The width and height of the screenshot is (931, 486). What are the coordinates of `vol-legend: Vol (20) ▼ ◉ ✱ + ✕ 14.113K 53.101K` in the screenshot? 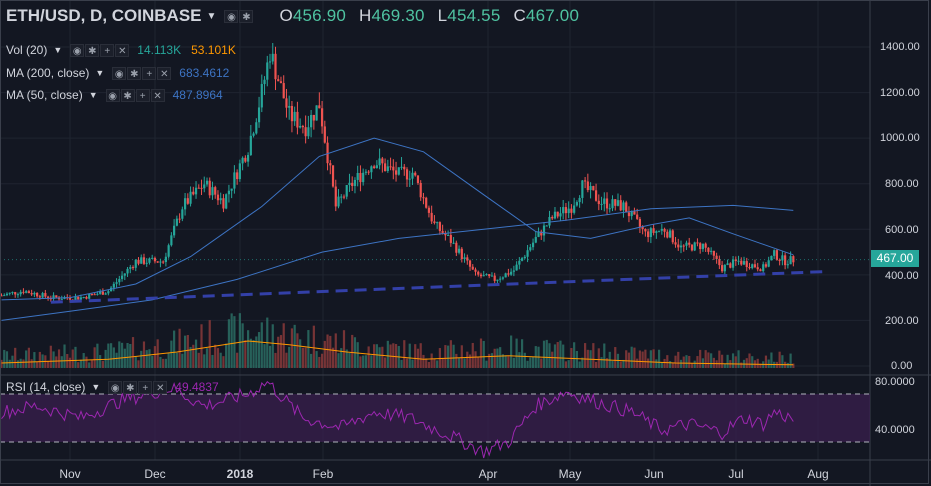 It's located at (121, 50).